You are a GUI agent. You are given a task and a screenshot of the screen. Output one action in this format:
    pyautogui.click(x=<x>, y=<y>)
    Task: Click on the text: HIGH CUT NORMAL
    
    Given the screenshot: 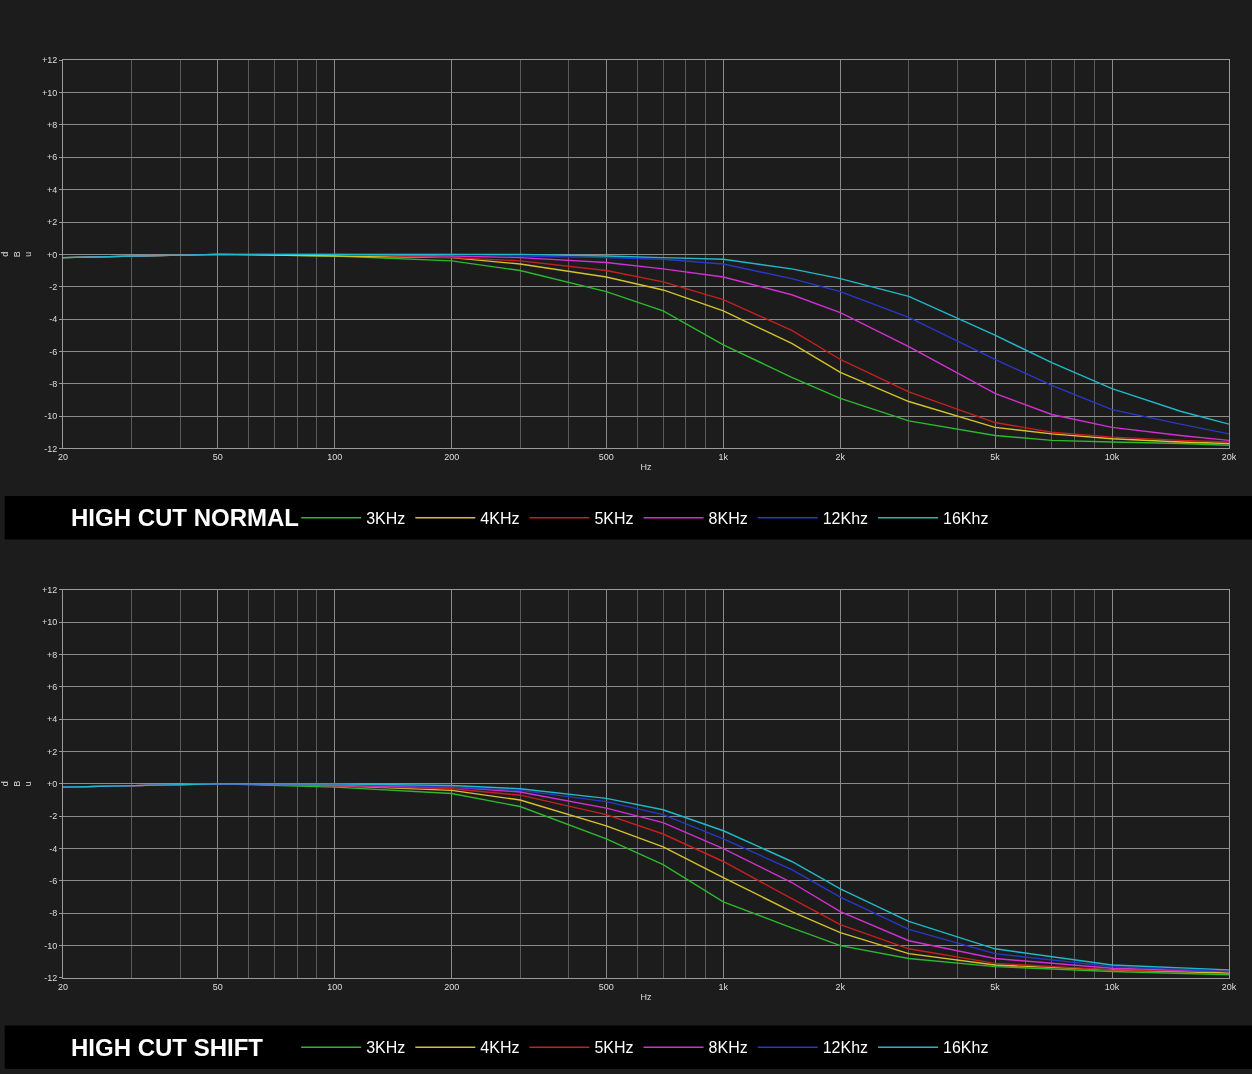 What is the action you would take?
    pyautogui.click(x=185, y=517)
    